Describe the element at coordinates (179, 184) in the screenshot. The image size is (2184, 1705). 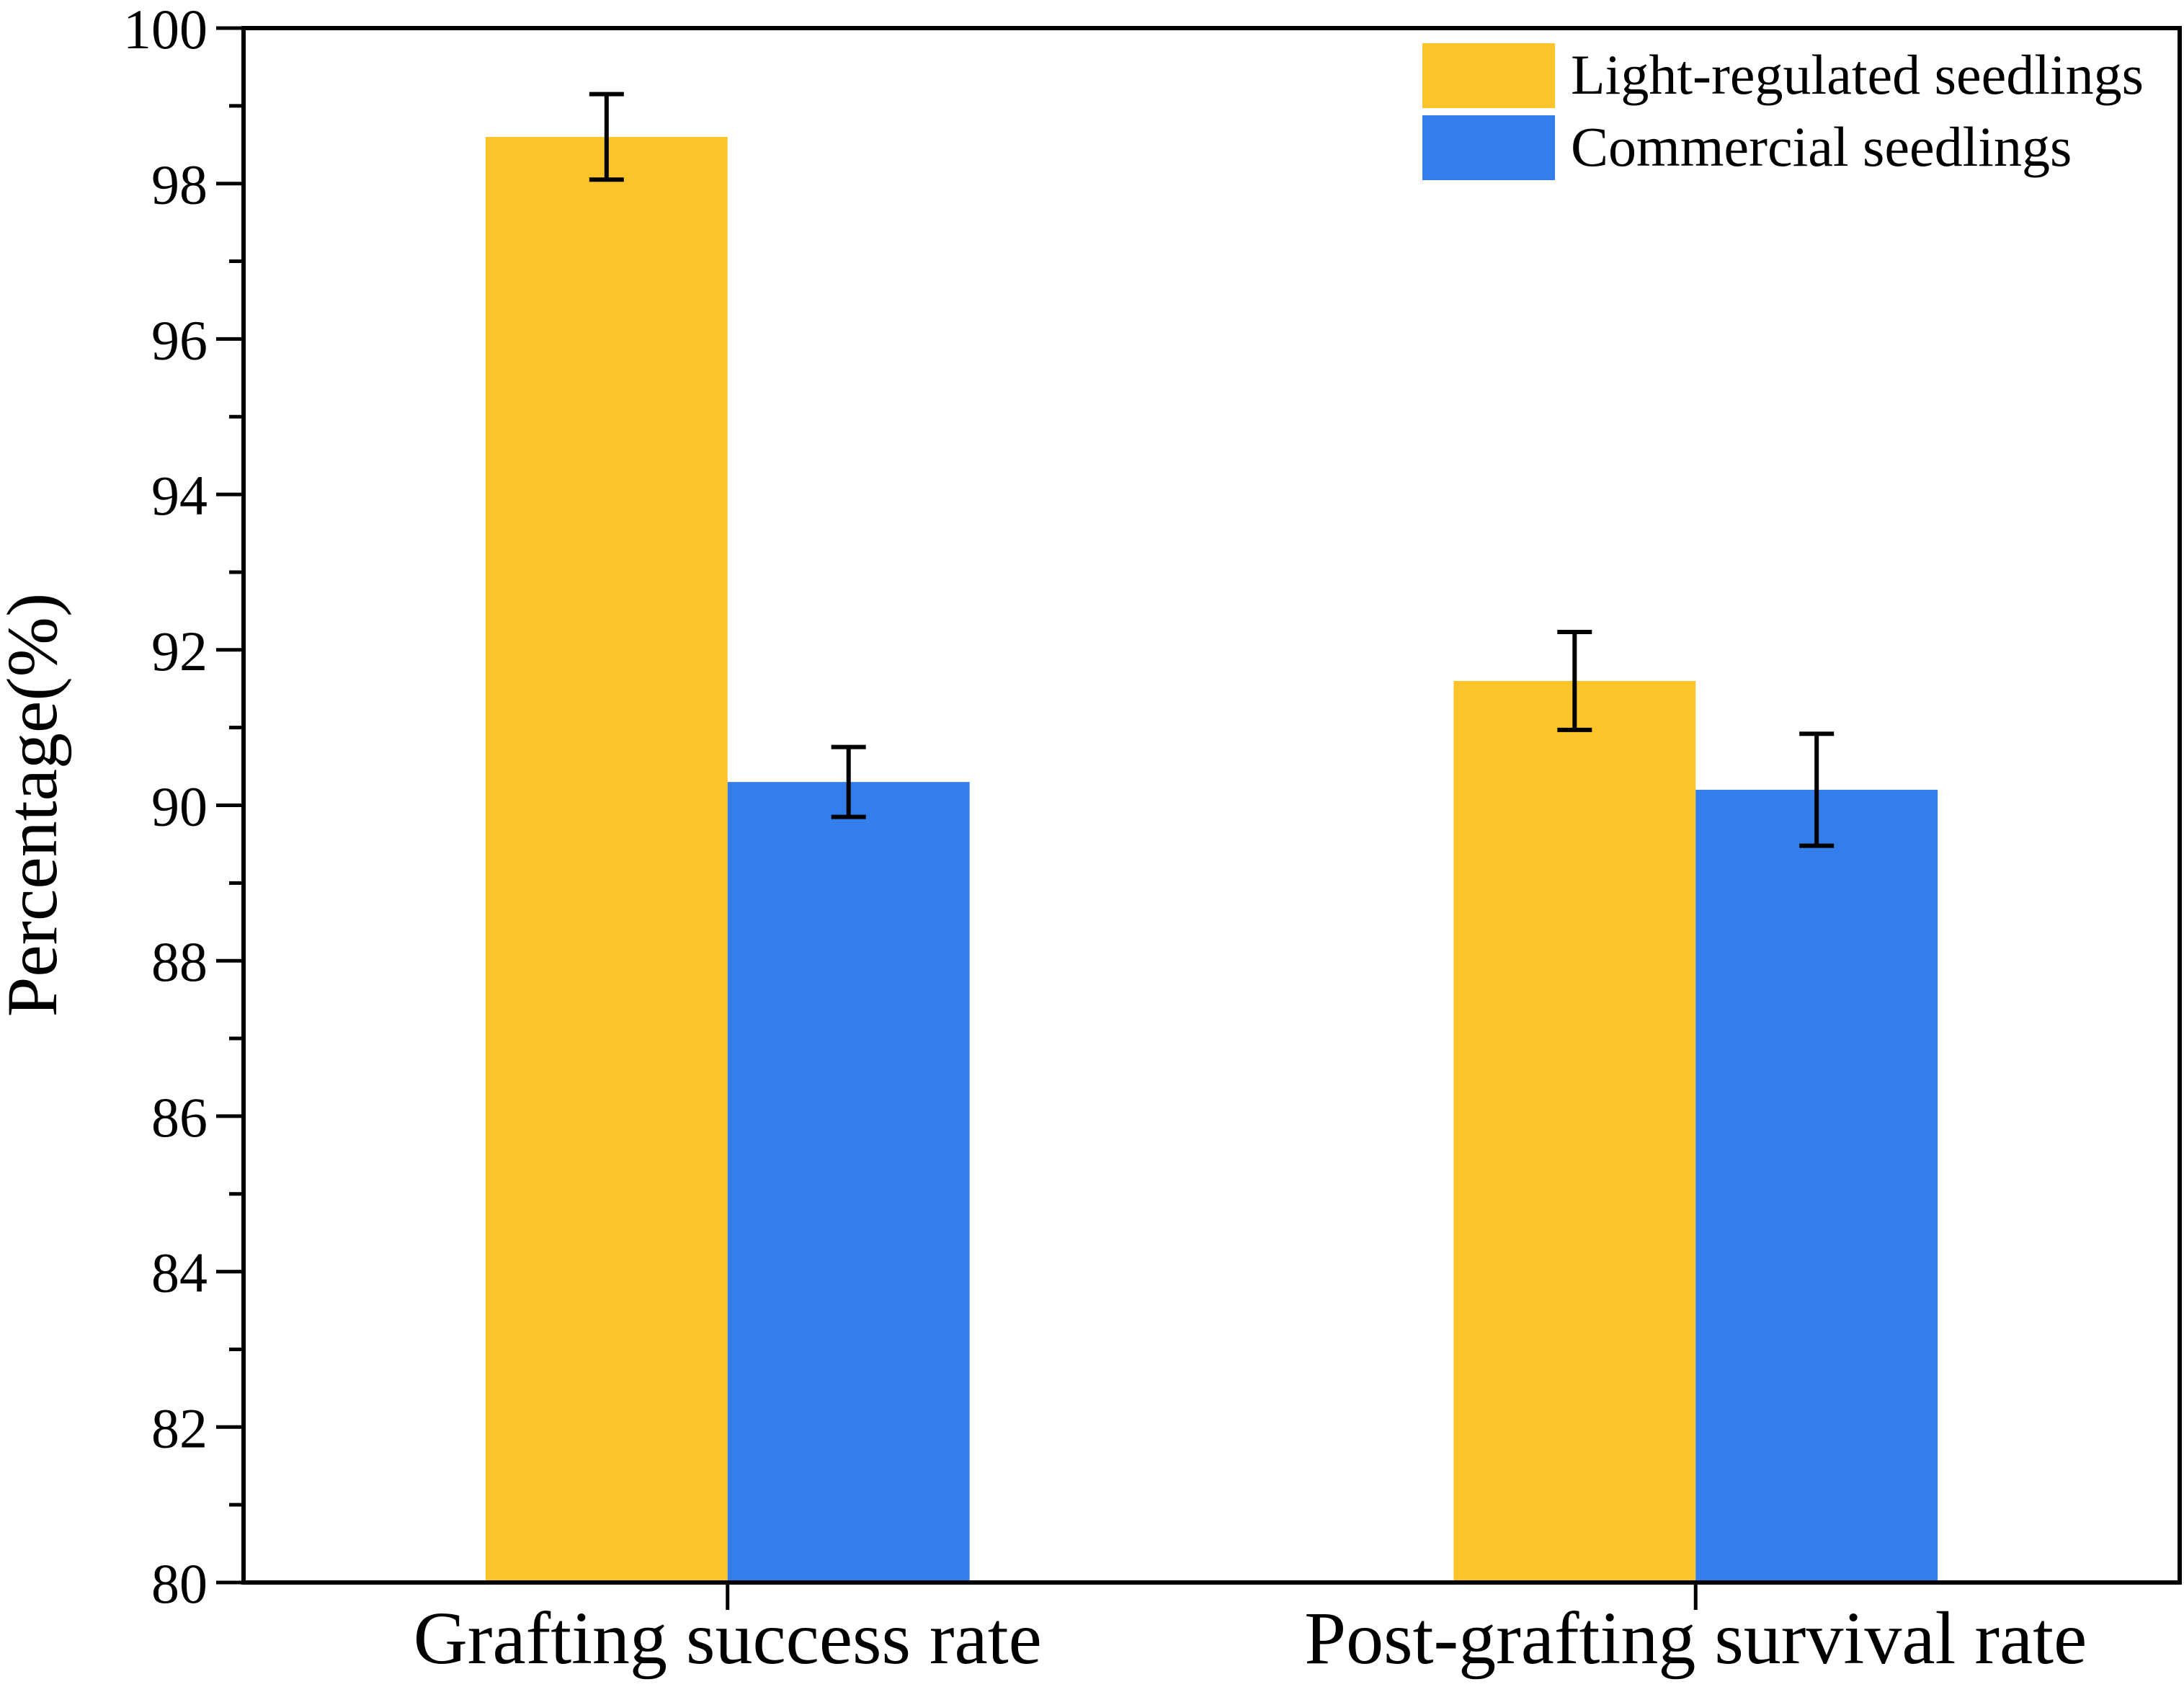
I see `y-tick-label: 98` at that location.